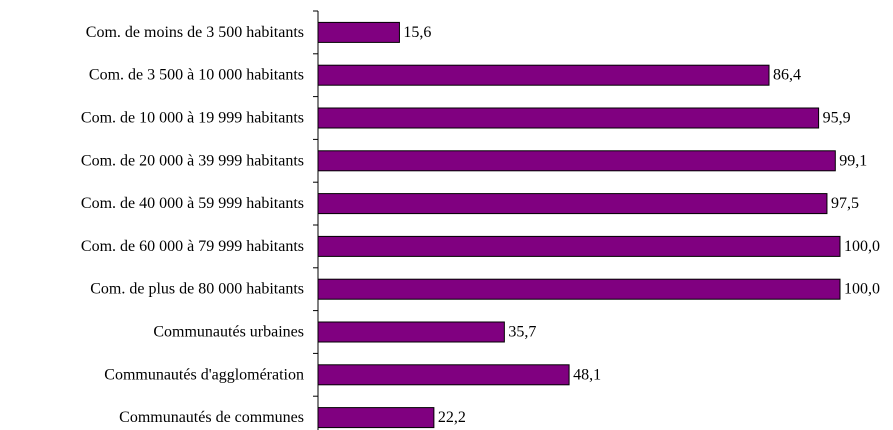  Describe the element at coordinates (315, 203) in the screenshot. I see `category-axis-ticks` at that location.